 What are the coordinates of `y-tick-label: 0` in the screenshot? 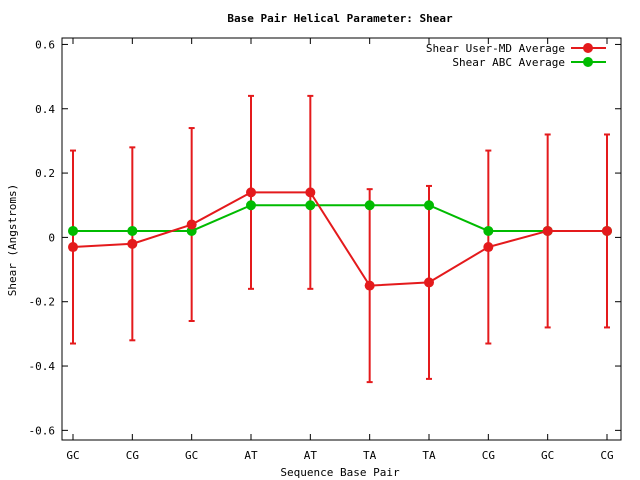 It's located at (51, 237).